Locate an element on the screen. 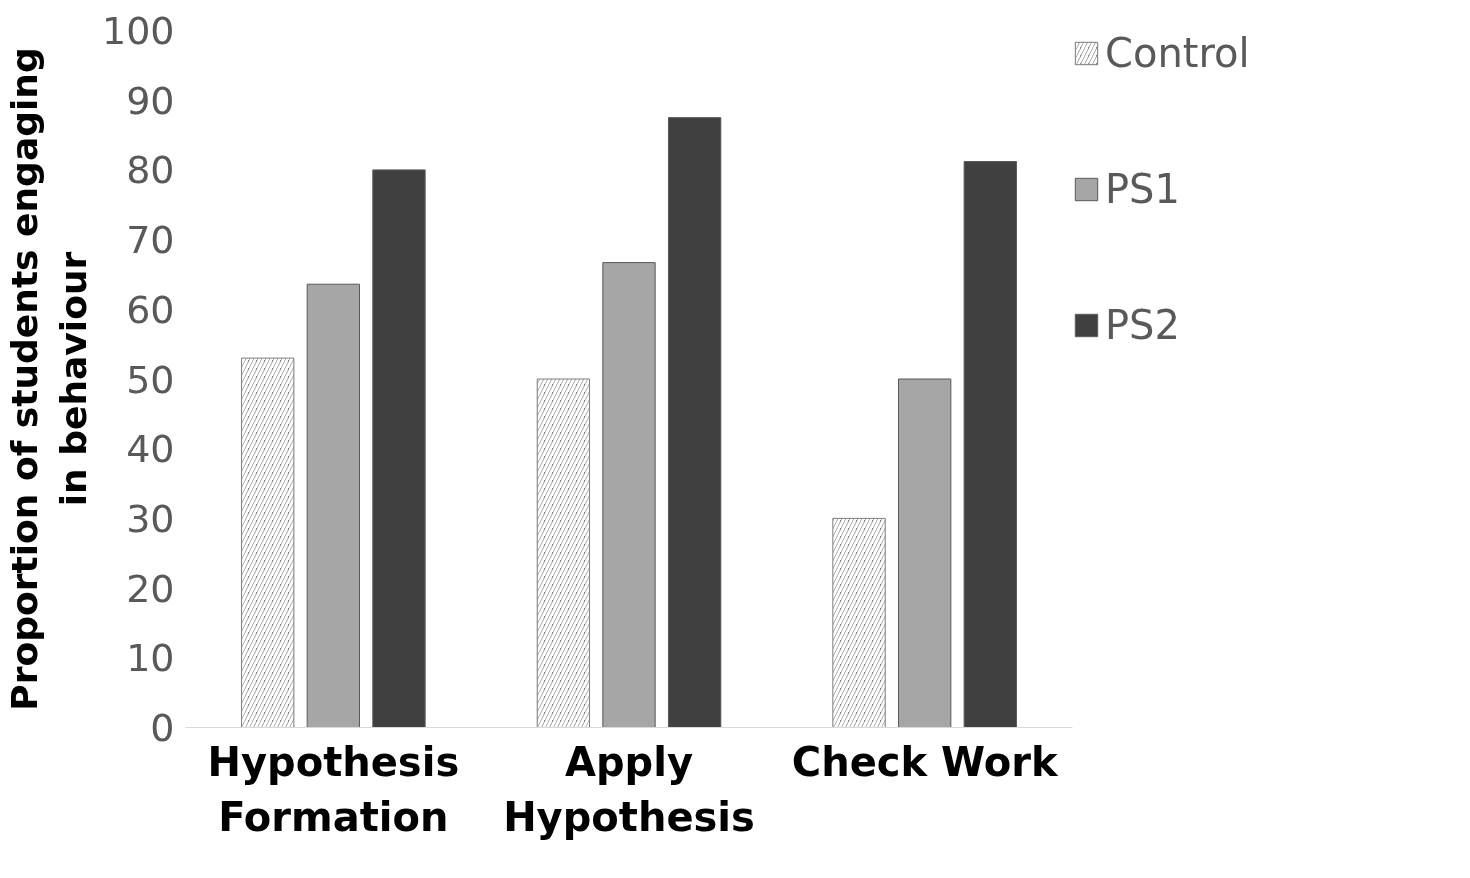 This screenshot has width=1470, height=878. legend-label: PS2 is located at coordinates (1142, 325).